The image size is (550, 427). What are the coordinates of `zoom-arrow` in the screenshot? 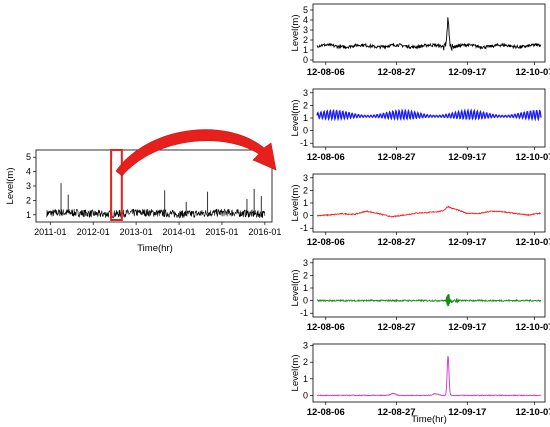 It's located at (196, 153).